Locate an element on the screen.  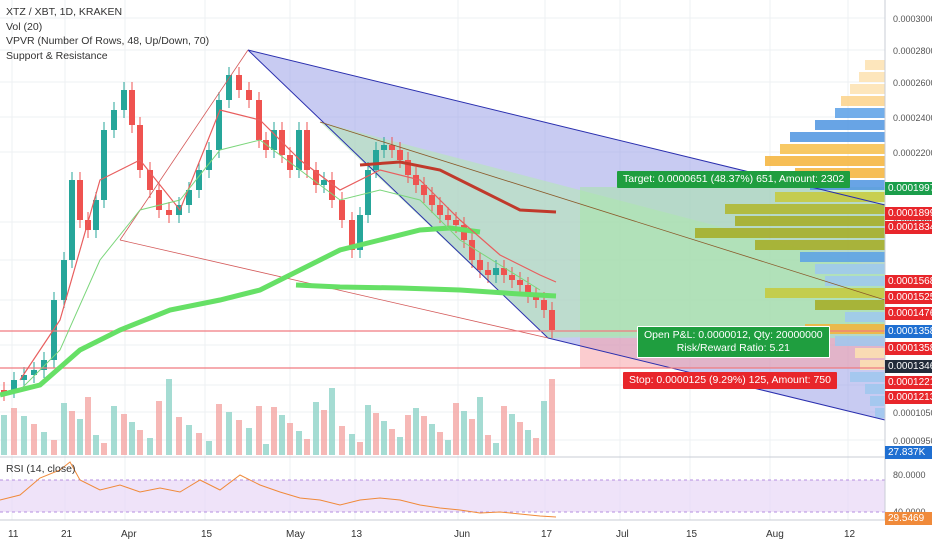
price-axis-label: 0.0002800 is located at coordinates (912, 51).